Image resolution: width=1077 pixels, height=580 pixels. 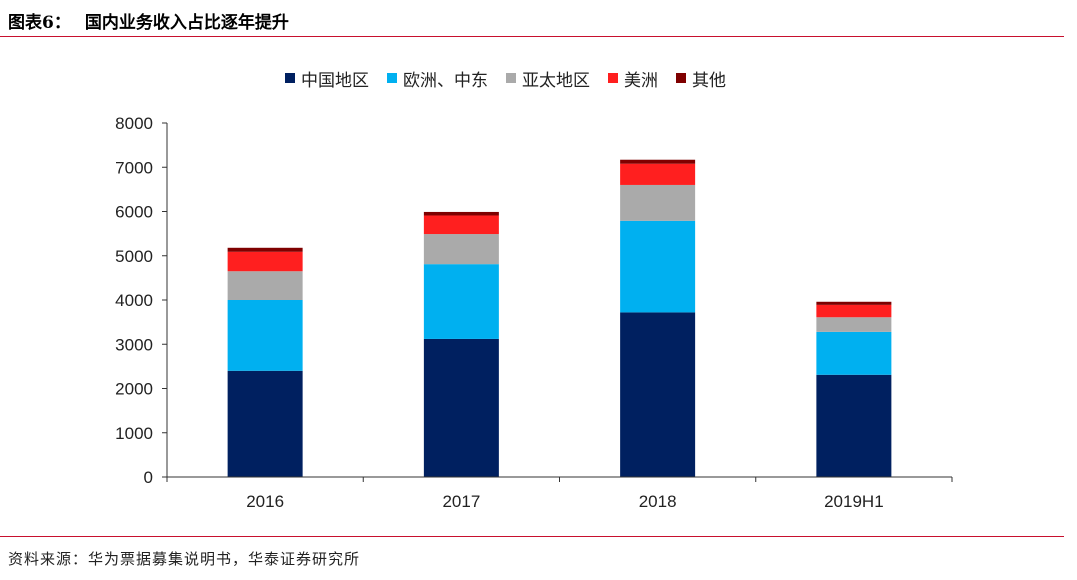 I want to click on bar-segment-2019H1-s2, so click(x=854, y=324).